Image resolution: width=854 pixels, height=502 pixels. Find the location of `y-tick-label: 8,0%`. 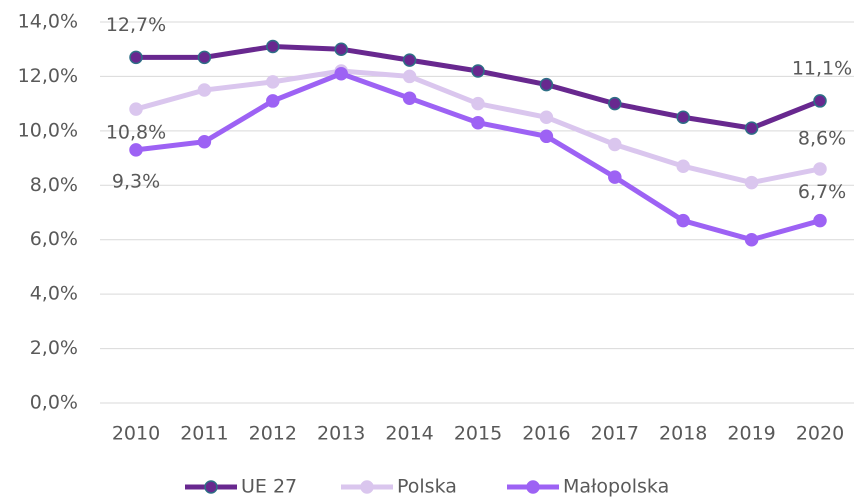

y-tick-label: 8,0% is located at coordinates (54, 185).